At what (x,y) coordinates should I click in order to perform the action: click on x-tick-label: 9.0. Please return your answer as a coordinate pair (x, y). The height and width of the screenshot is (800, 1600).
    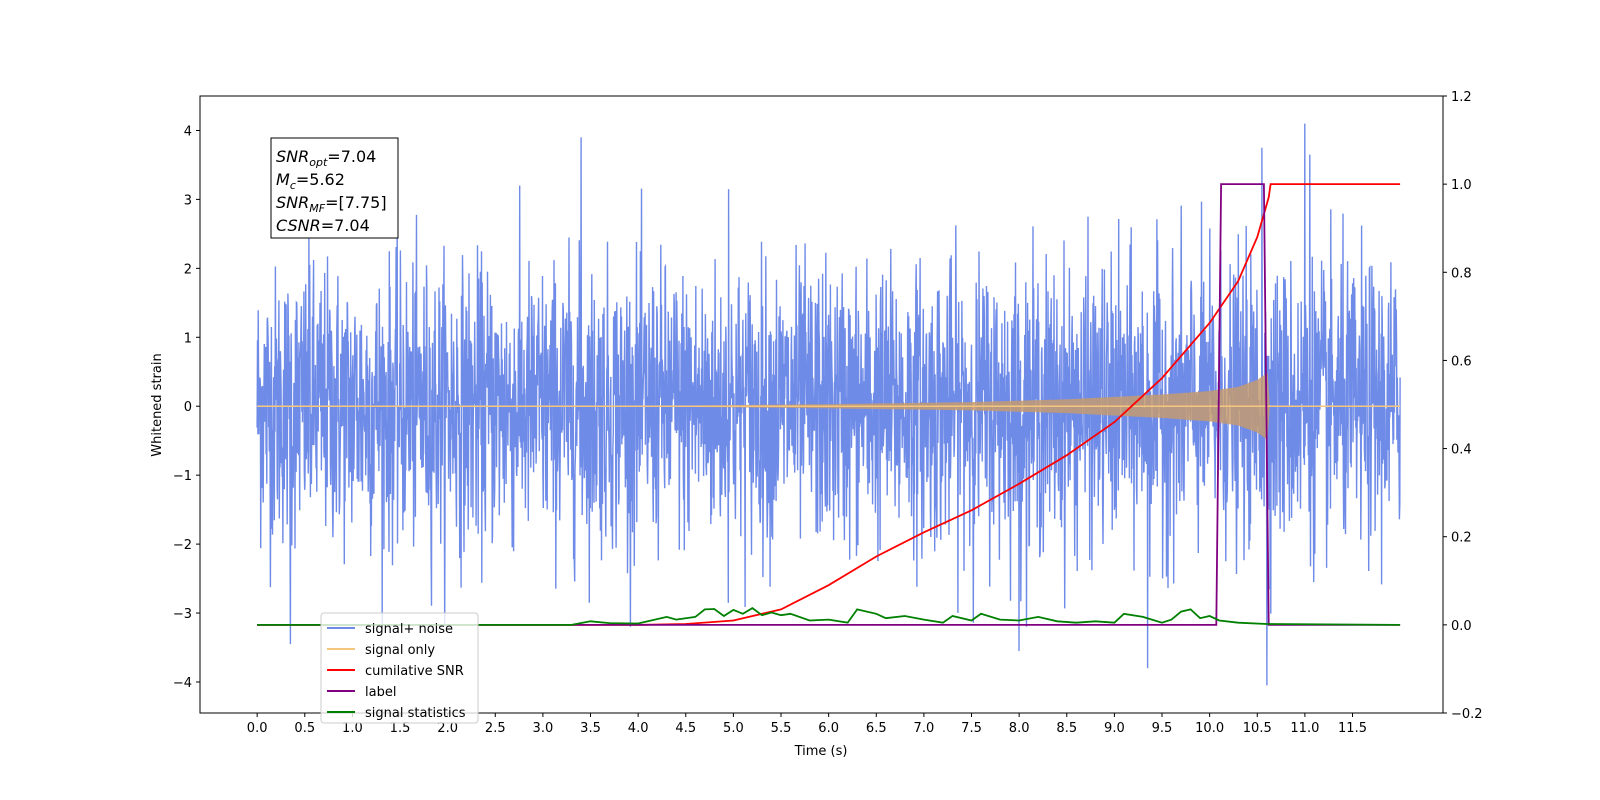
    Looking at the image, I should click on (1114, 728).